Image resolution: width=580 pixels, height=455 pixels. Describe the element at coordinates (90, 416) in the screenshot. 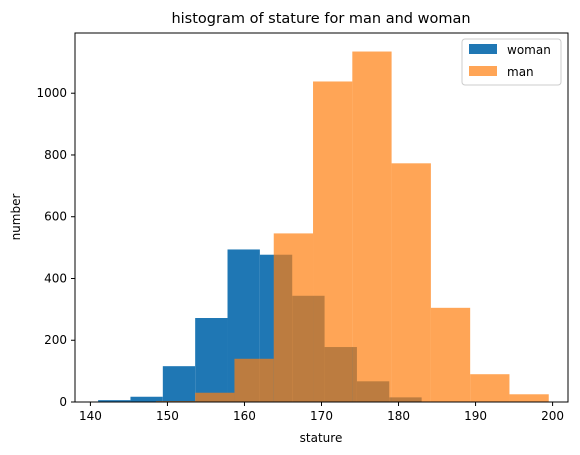

I see `x-tick-label: 140` at that location.